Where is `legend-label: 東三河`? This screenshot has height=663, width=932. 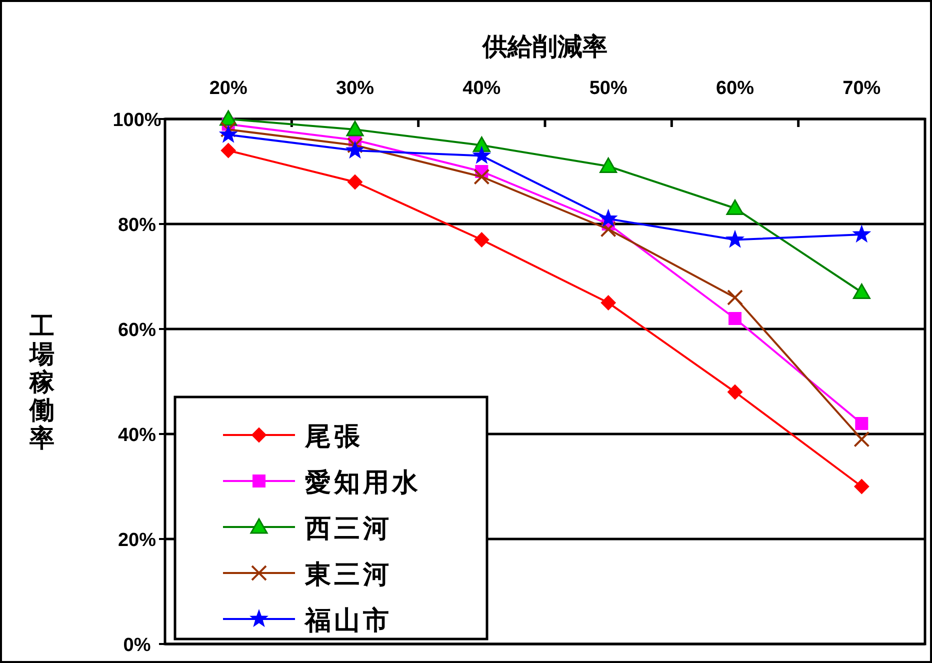 legend-label: 東三河 is located at coordinates (348, 574).